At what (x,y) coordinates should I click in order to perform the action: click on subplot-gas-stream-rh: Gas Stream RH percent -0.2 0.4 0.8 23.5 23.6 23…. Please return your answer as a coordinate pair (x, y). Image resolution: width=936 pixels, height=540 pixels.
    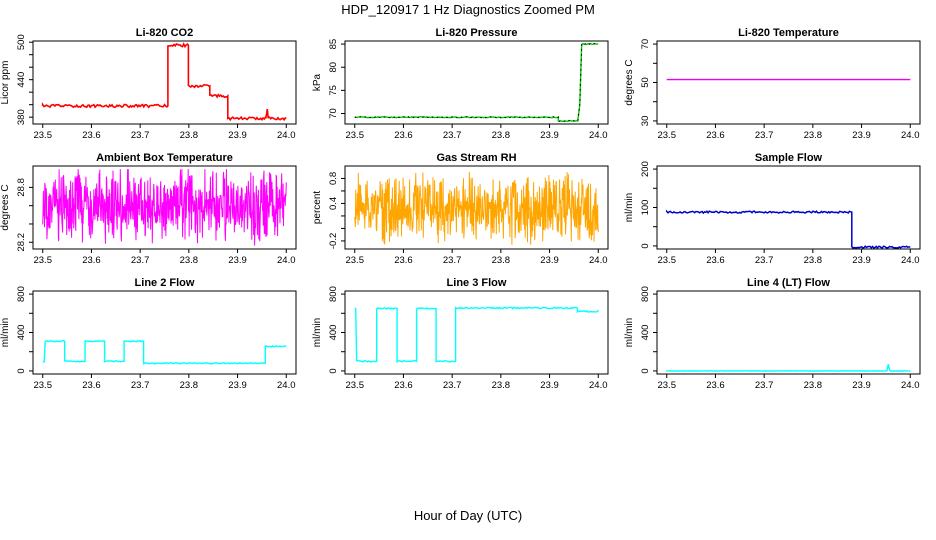
    Looking at the image, I should click on (460, 209).